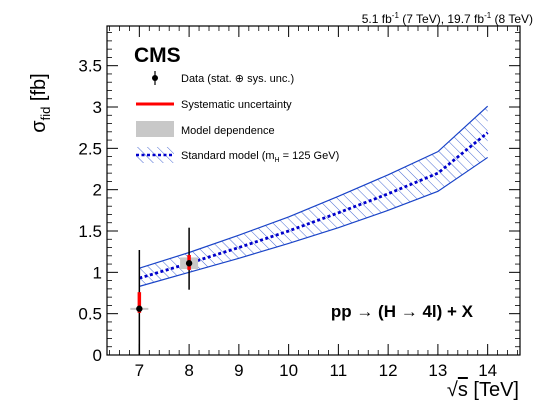  I want to click on y-tick-label: 0.5, so click(90, 314).